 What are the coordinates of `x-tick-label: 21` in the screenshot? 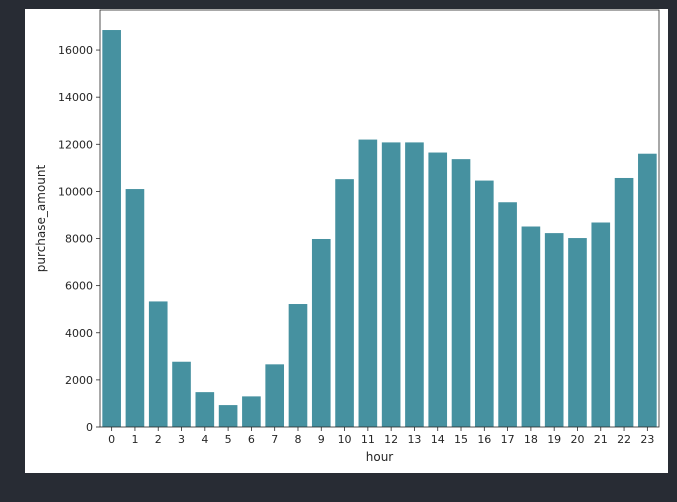 It's located at (601, 439).